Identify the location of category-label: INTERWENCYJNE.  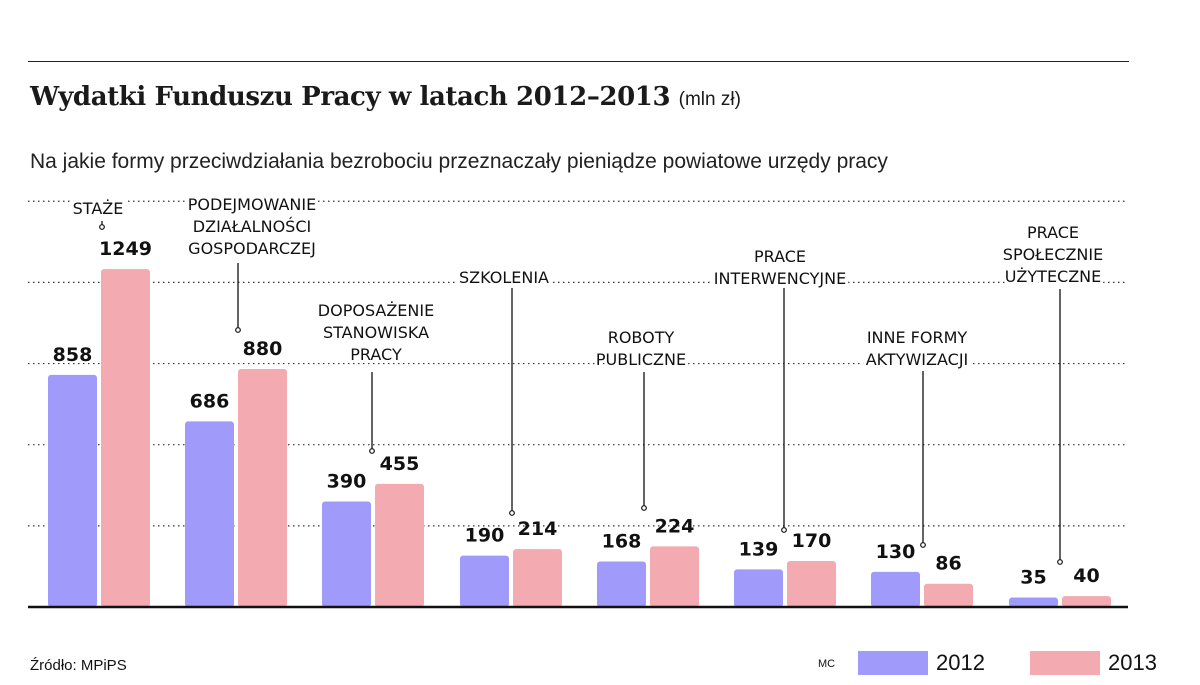
(780, 278).